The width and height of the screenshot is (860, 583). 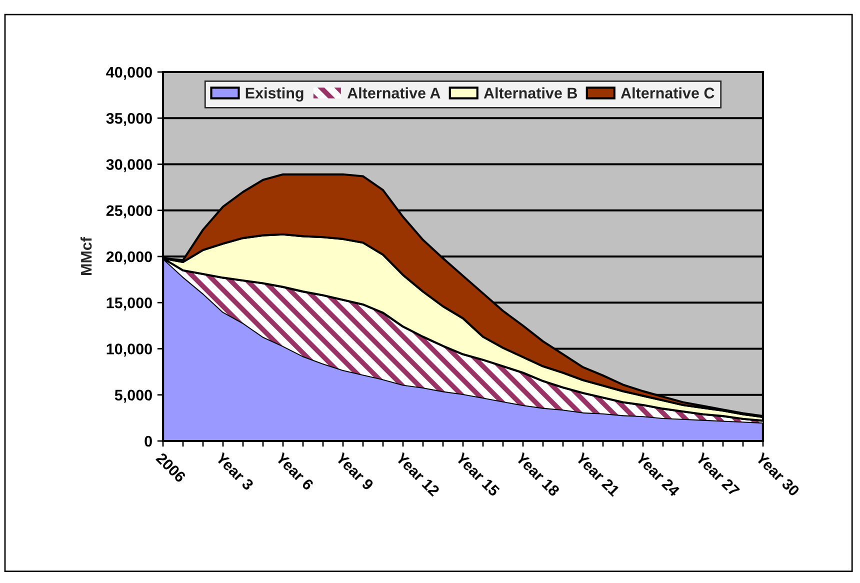 What do you see at coordinates (133, 396) in the screenshot?
I see `y-tick-label: 5,000` at bounding box center [133, 396].